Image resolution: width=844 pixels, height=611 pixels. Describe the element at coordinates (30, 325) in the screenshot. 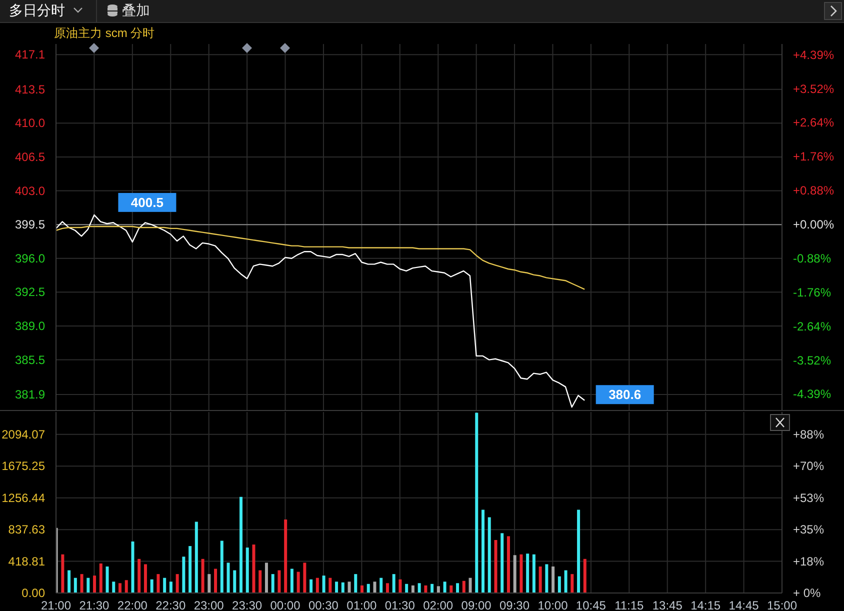

I see `y-tick-label: 389.0` at that location.